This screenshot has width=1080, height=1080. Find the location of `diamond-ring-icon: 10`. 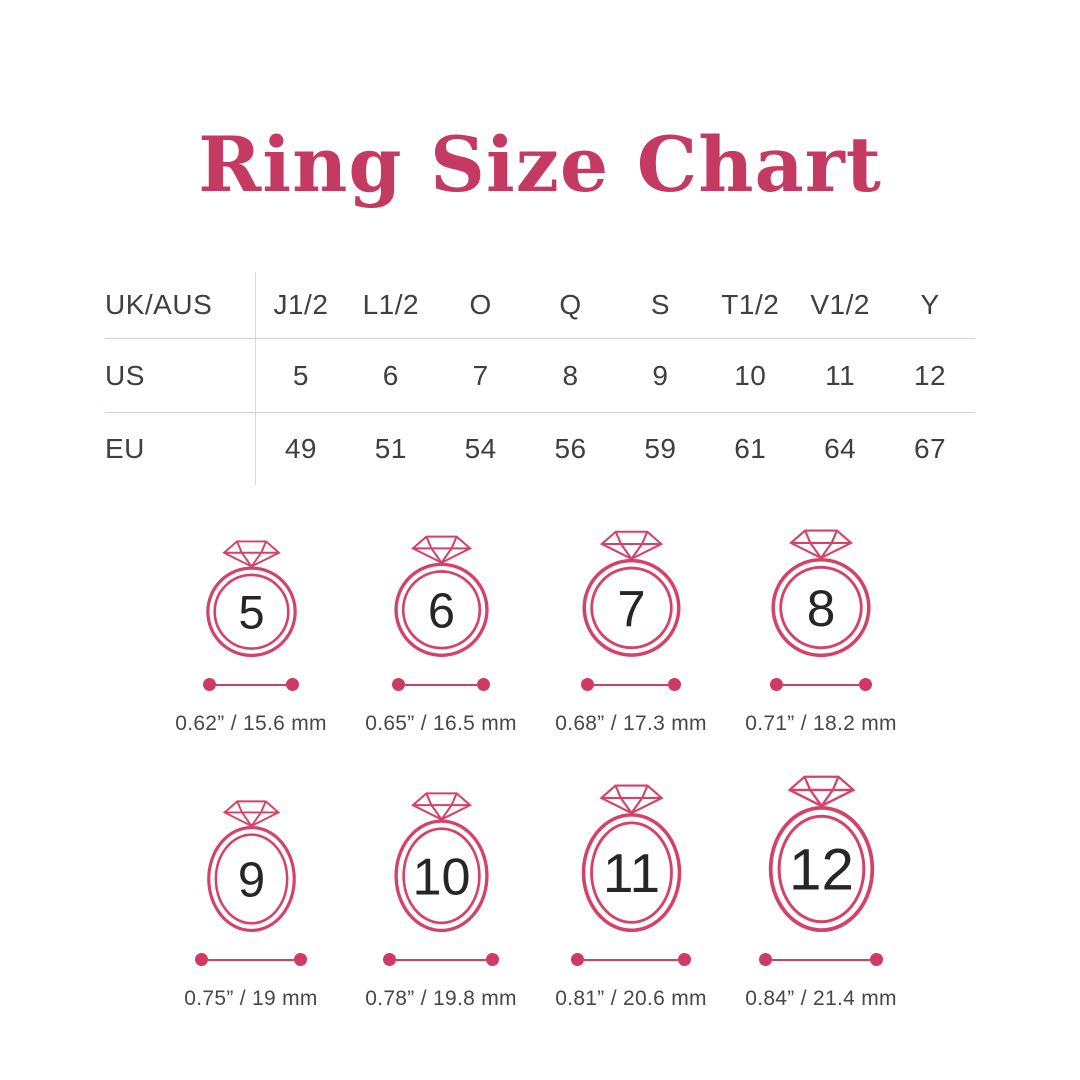

diamond-ring-icon: 10 is located at coordinates (441, 862).